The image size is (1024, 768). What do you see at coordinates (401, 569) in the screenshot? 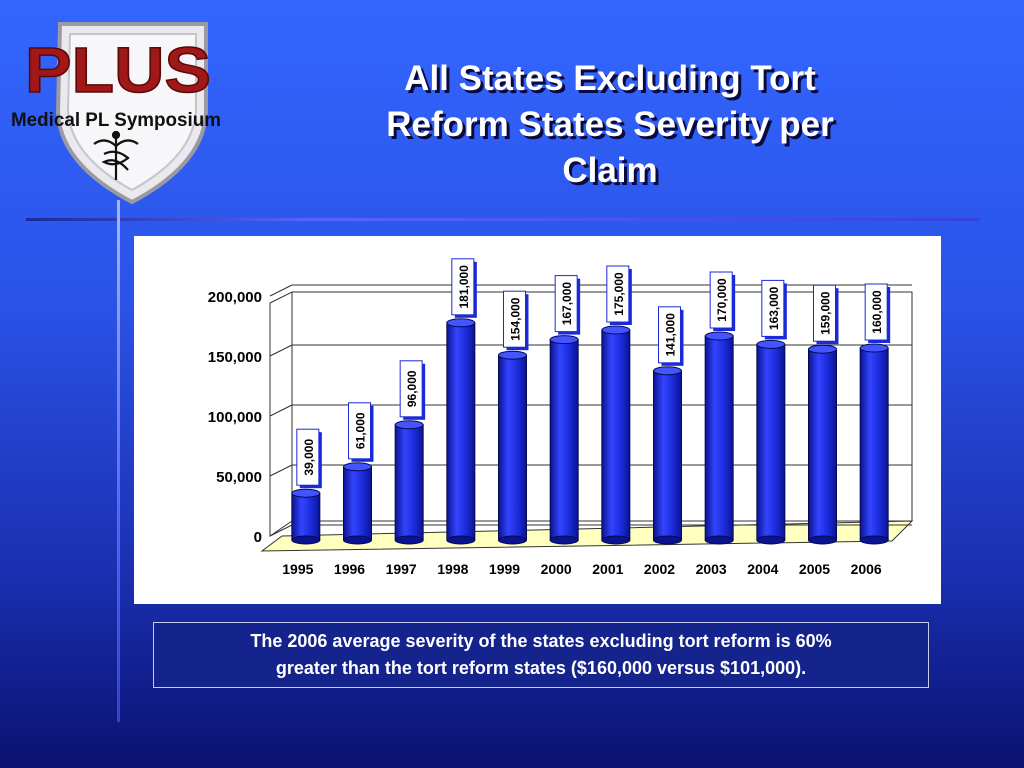
I see `x-tick-label: 1997` at bounding box center [401, 569].